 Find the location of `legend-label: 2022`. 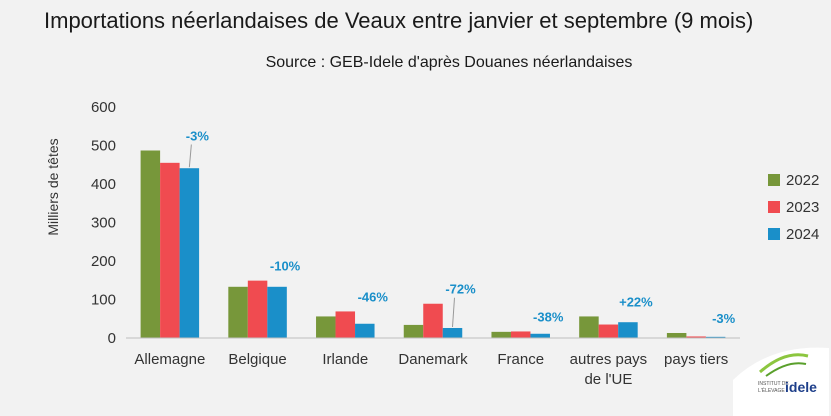

legend-label: 2022 is located at coordinates (802, 180).